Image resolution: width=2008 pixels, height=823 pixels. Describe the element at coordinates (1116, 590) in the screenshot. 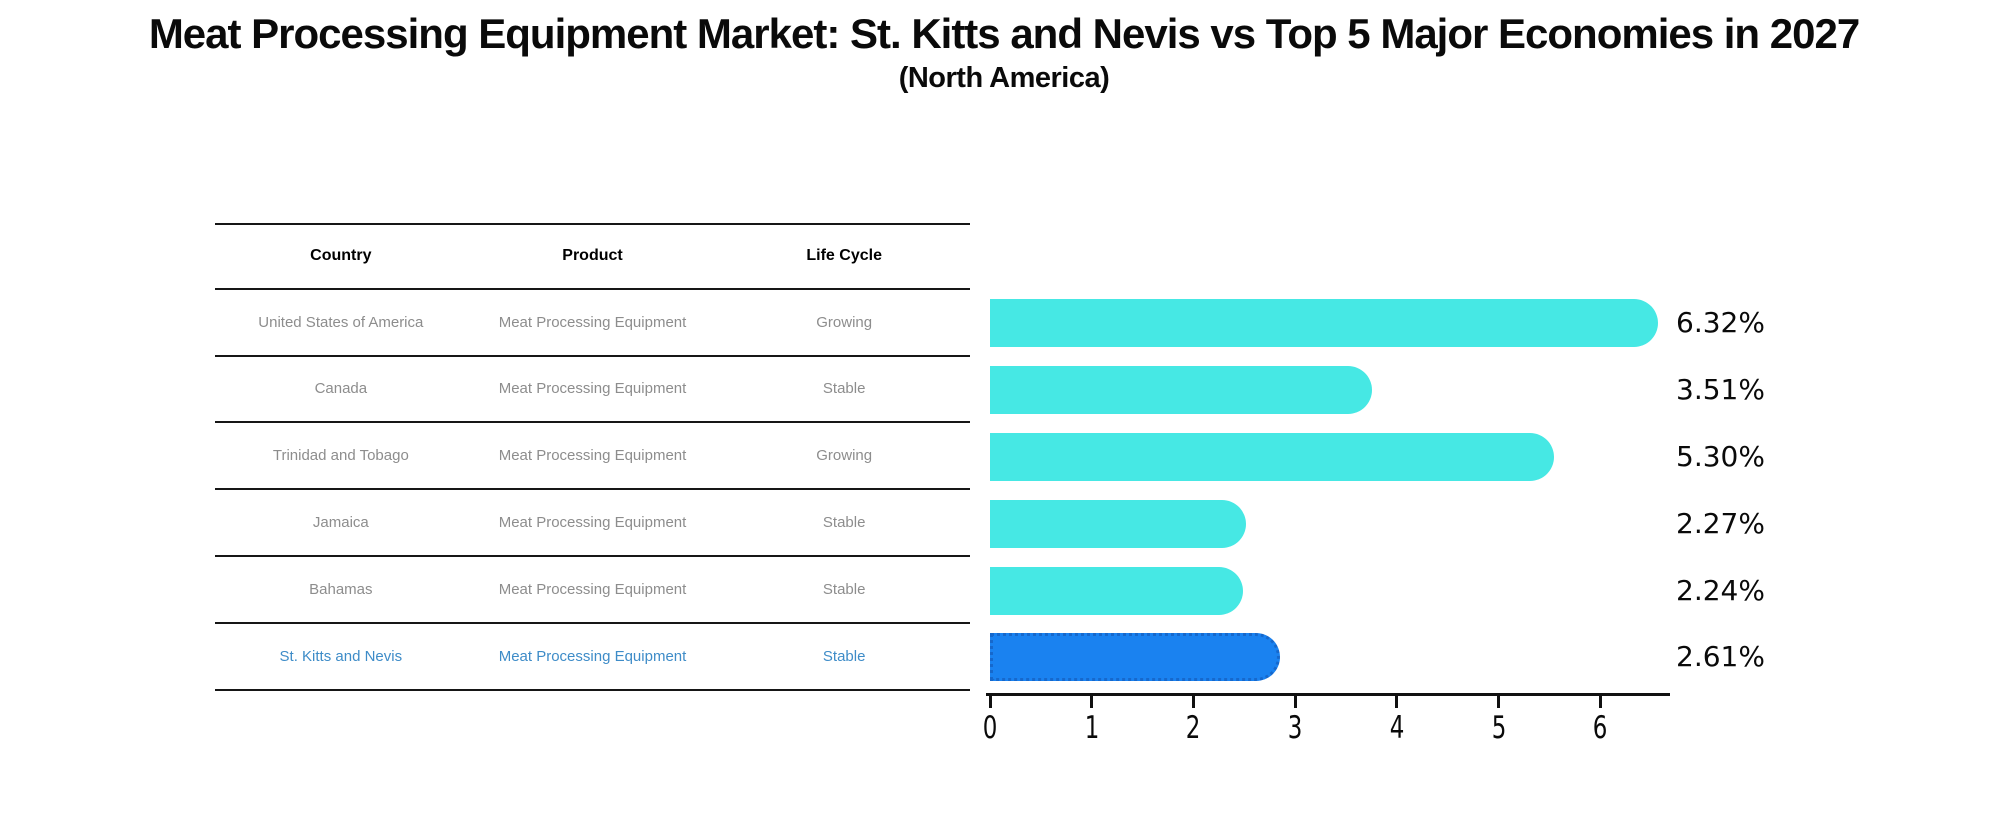

I see `bar-bahamas` at that location.